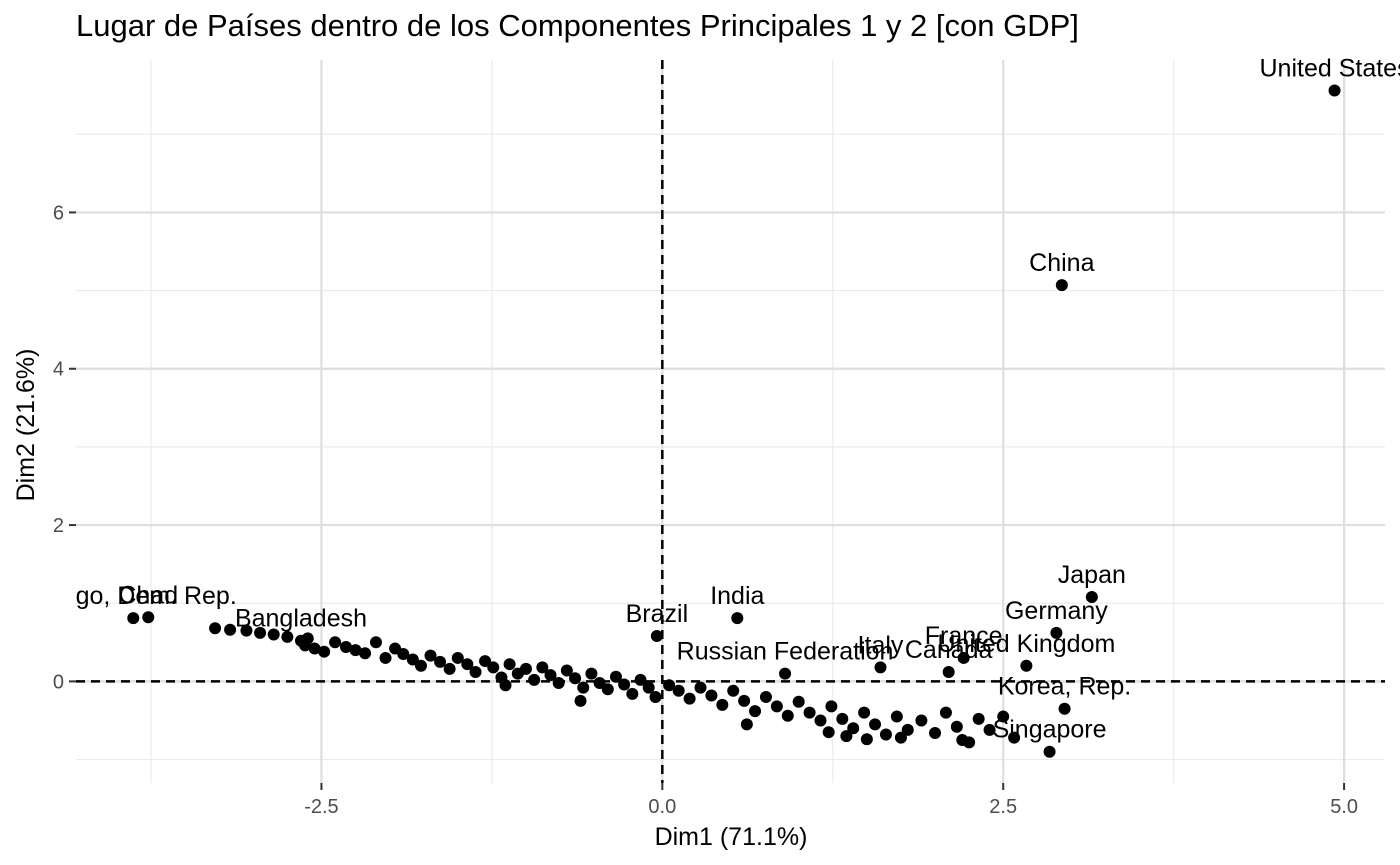  Describe the element at coordinates (737, 596) in the screenshot. I see `point-label: India` at that location.